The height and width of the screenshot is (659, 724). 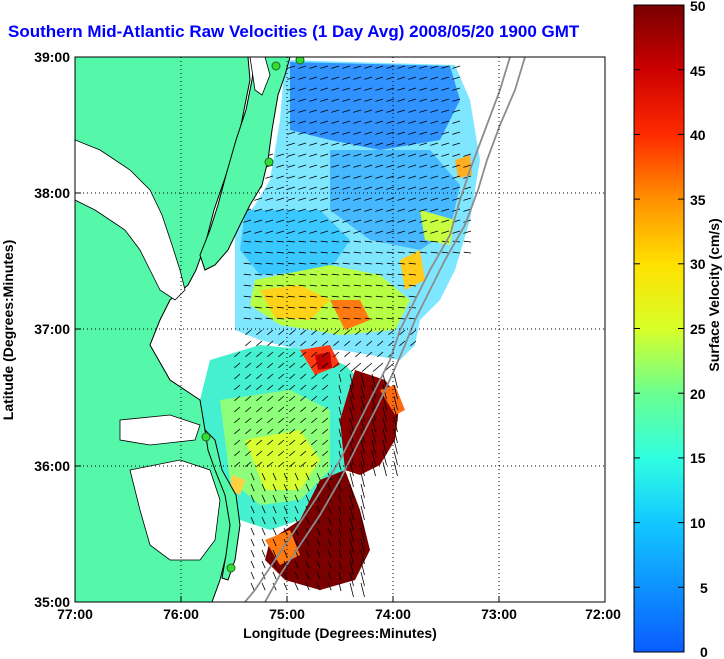 I want to click on colorbar-tick-label: 25, so click(x=698, y=329).